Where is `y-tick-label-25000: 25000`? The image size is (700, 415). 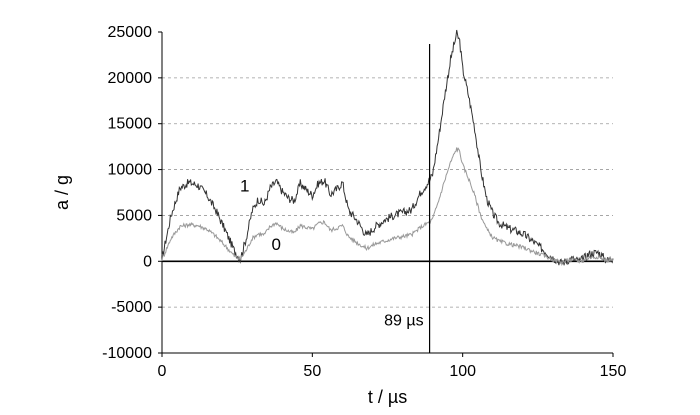
y-tick-label-25000: 25000 is located at coordinates (130, 32).